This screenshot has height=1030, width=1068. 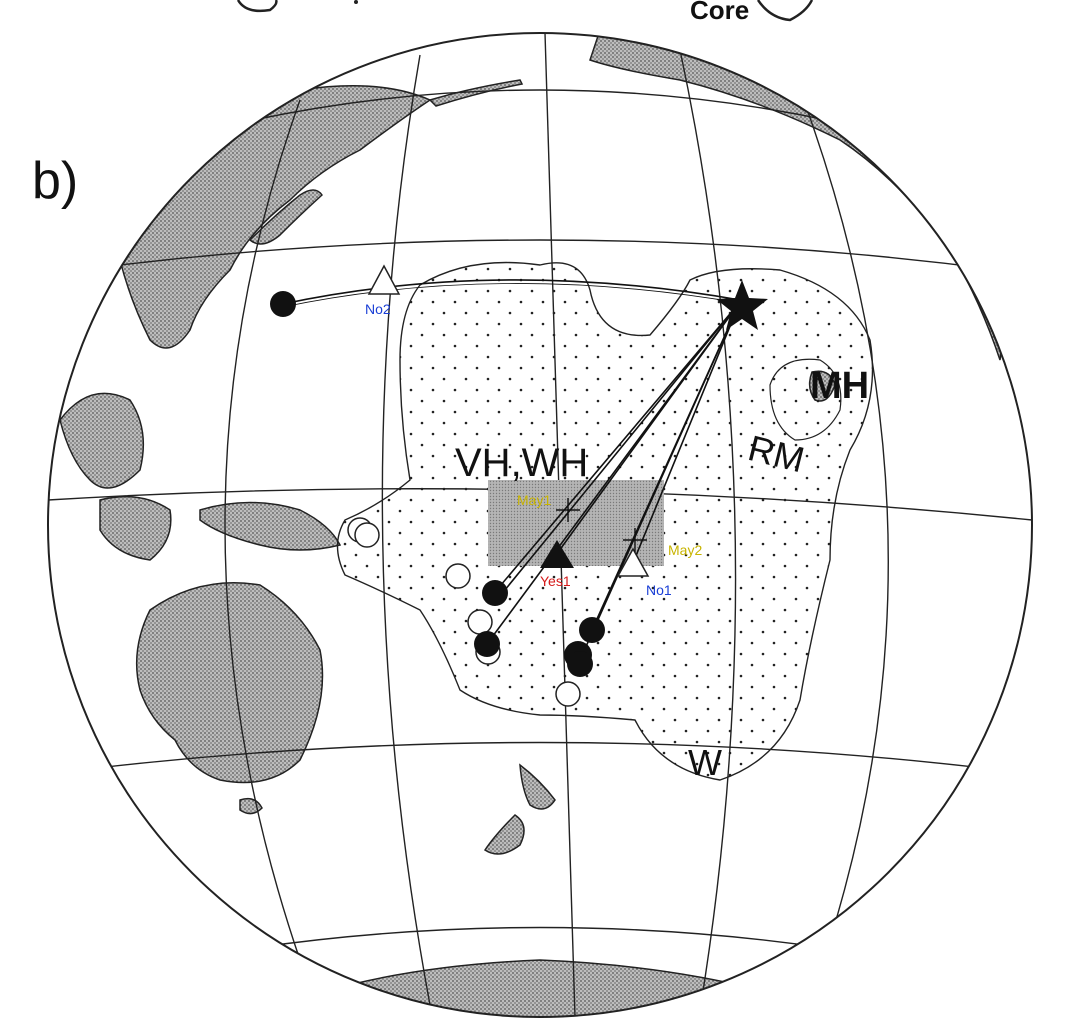 I want to click on filled-stations, so click(x=437, y=484).